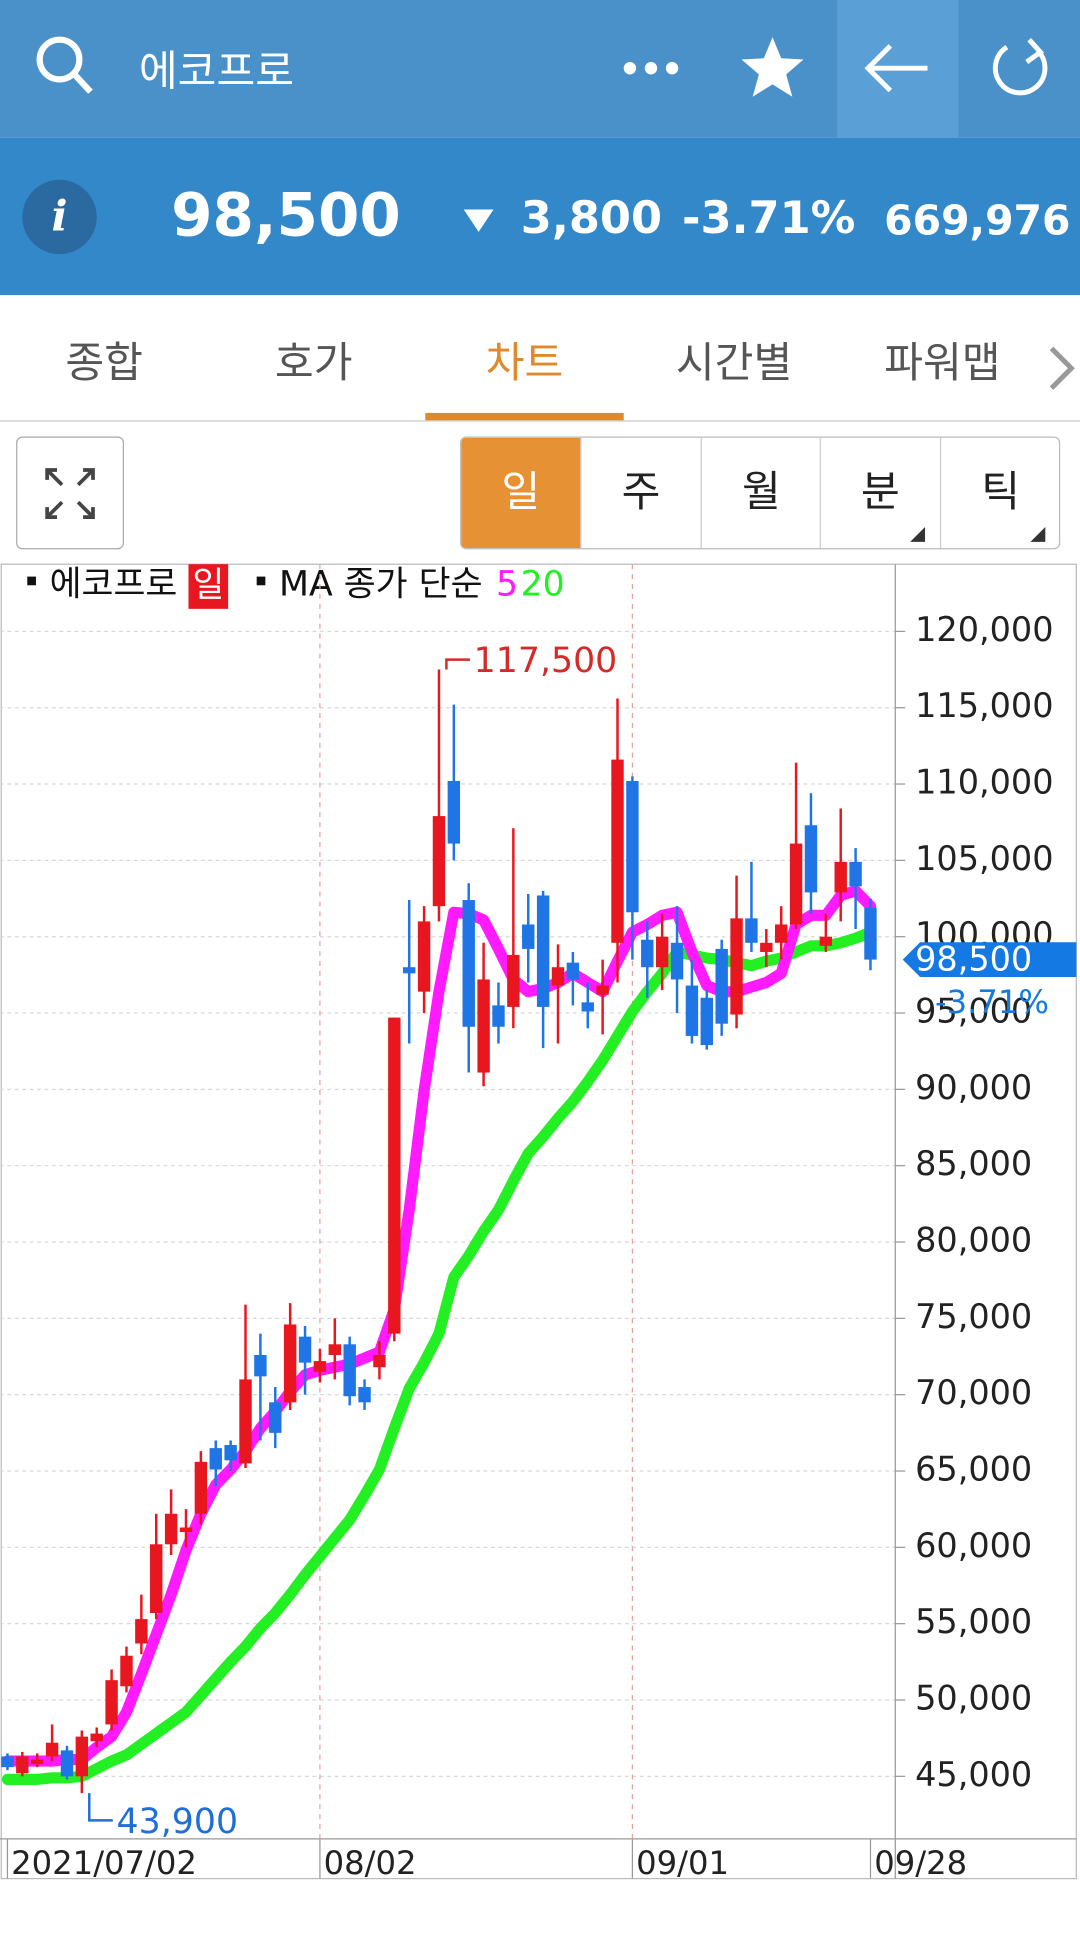 Image resolution: width=1080 pixels, height=1944 pixels. I want to click on tab: 시간별, so click(734, 363).